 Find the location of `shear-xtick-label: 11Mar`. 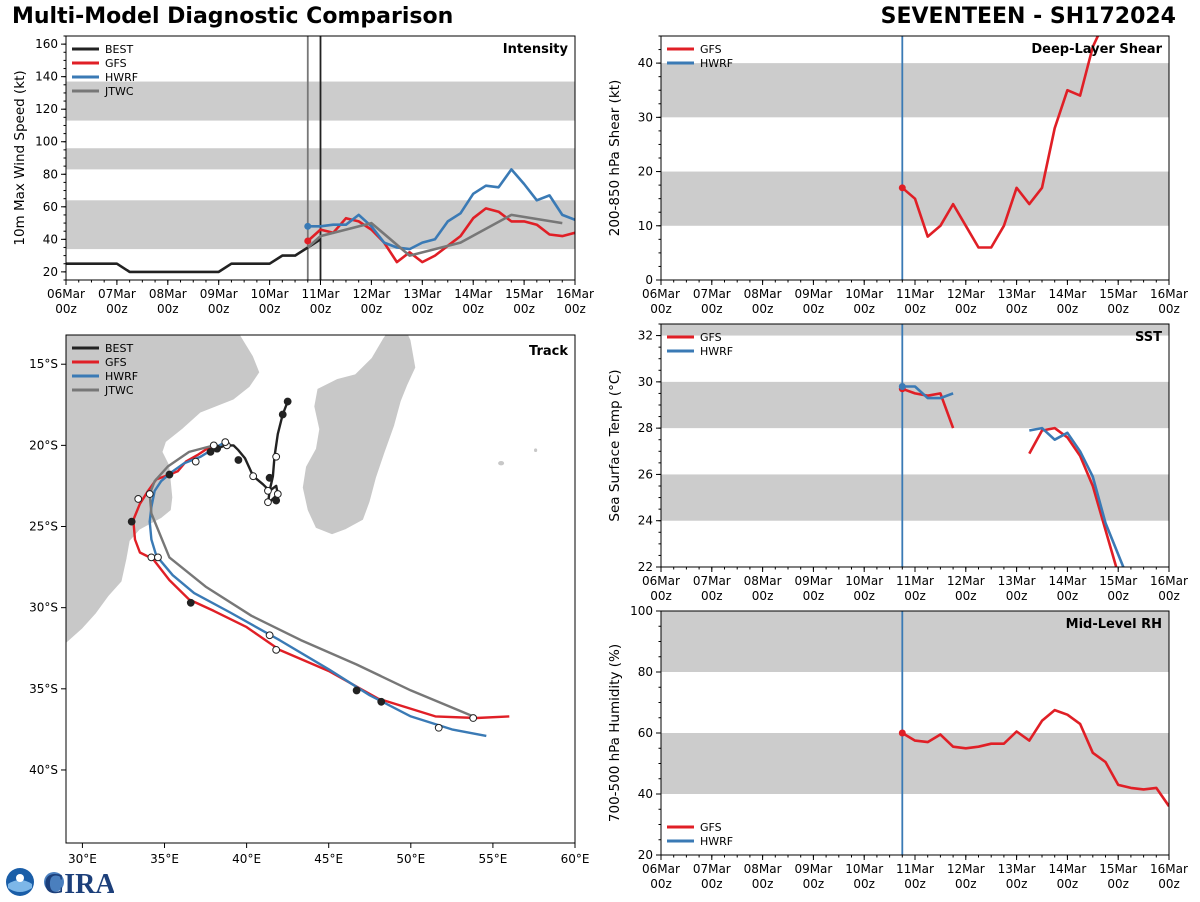

shear-xtick-label: 11Mar is located at coordinates (915, 294).